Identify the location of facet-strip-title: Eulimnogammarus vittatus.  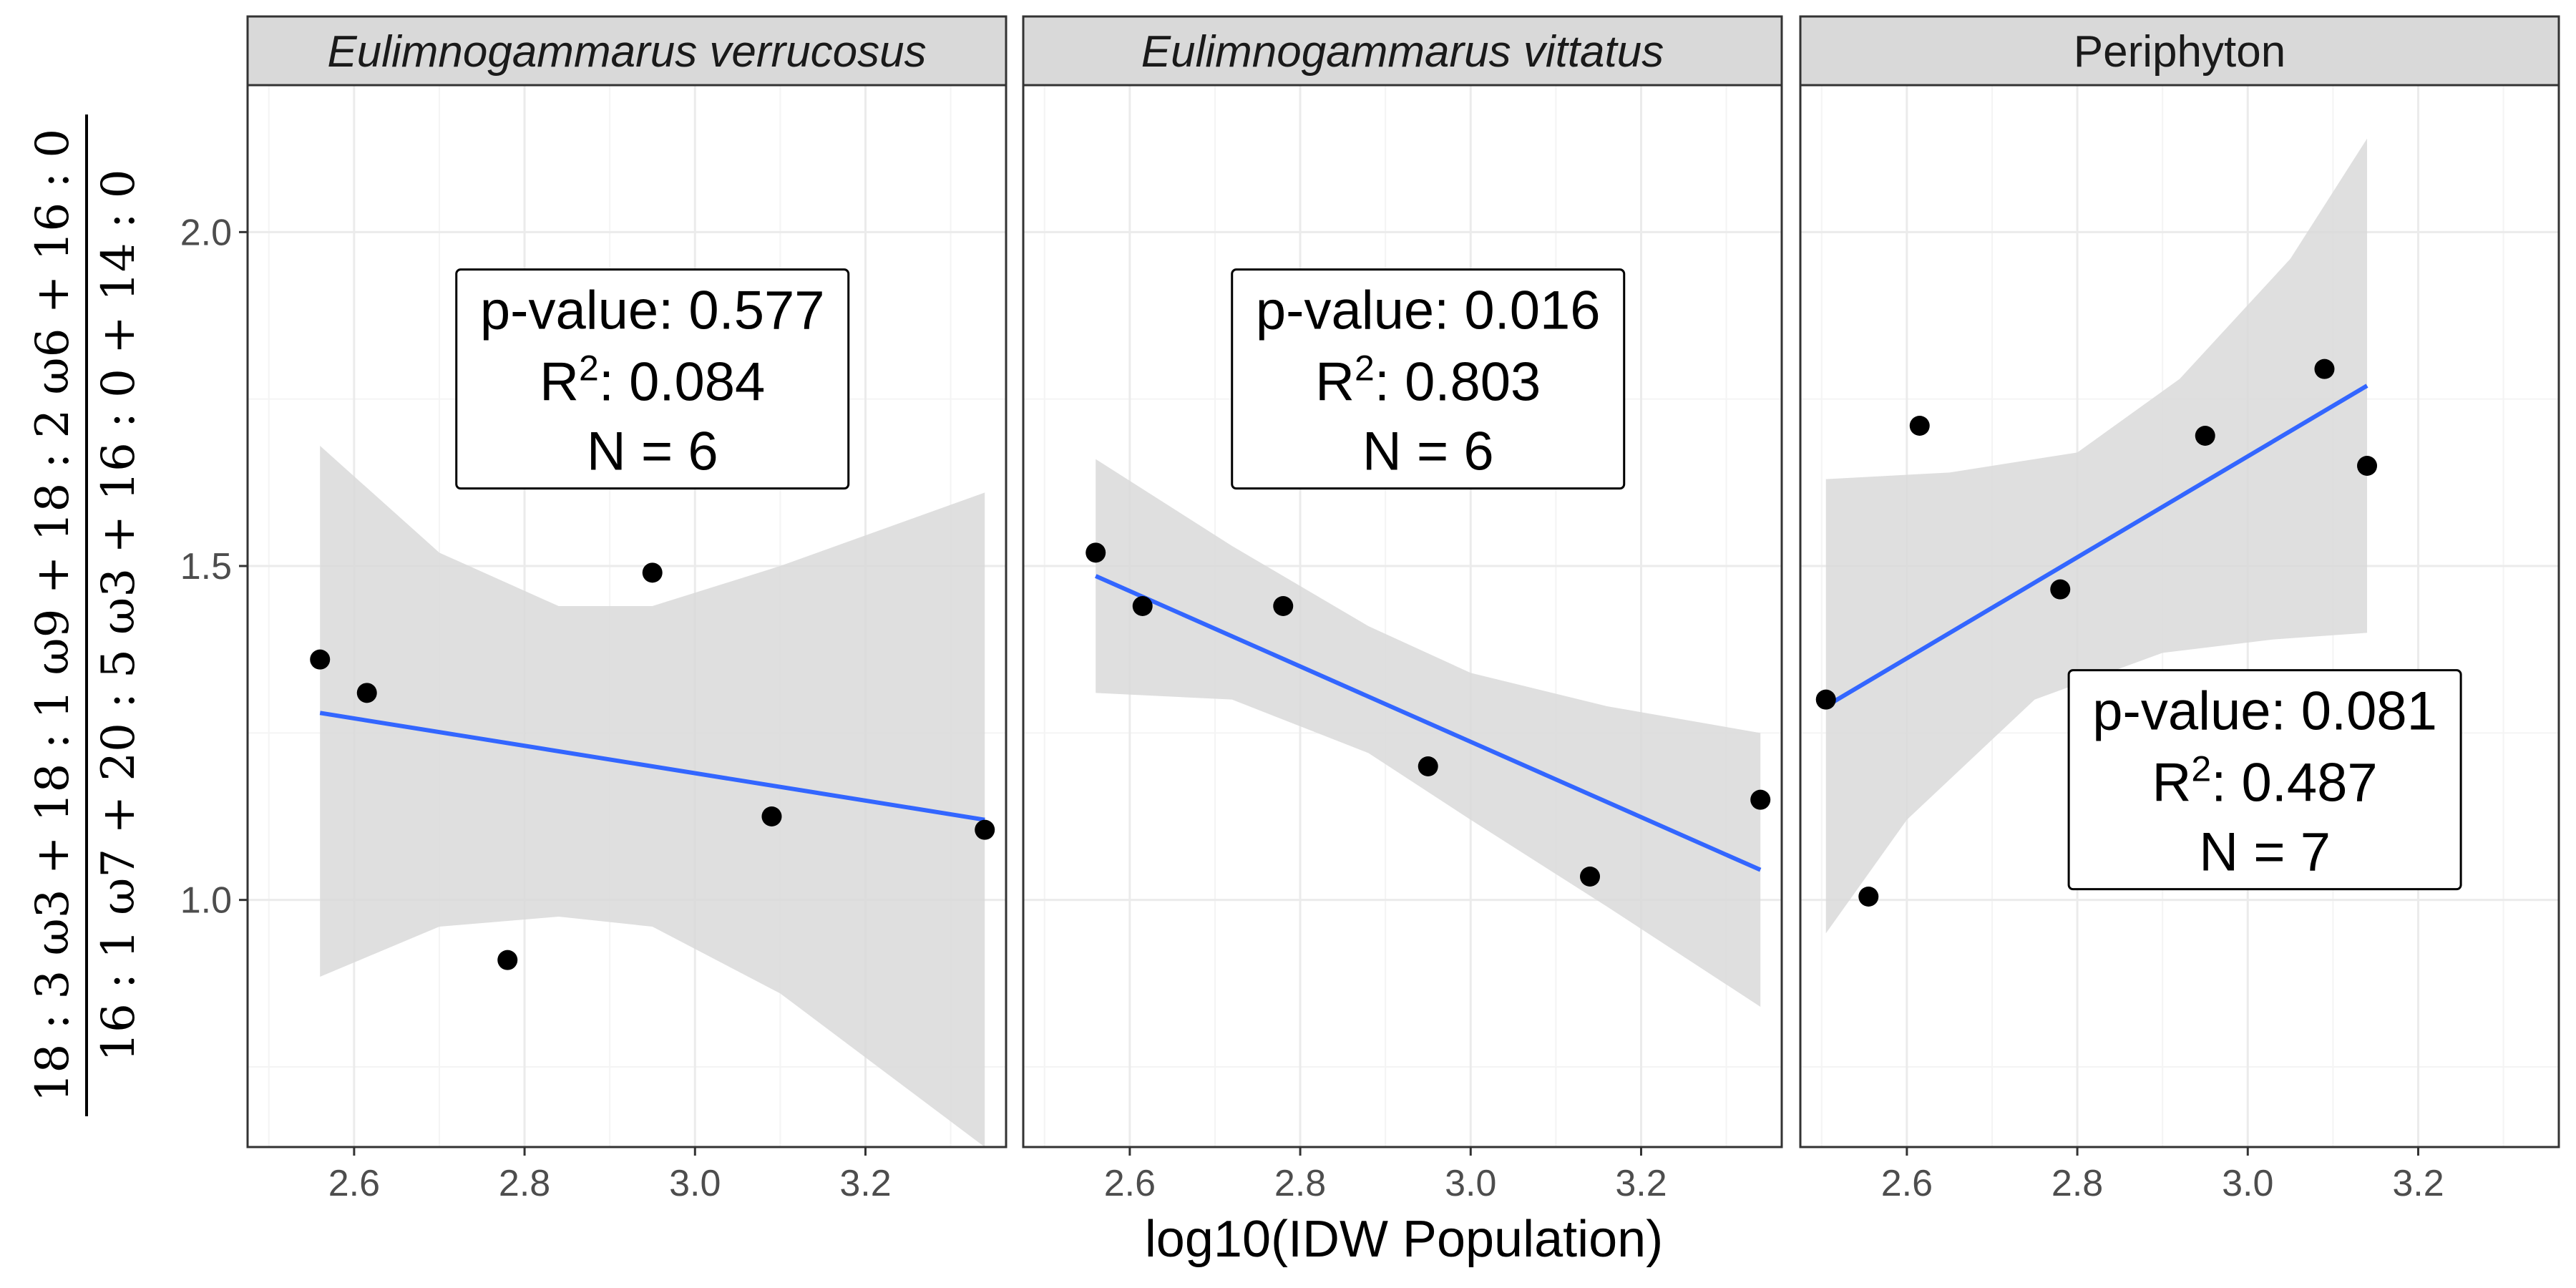
(1402, 52).